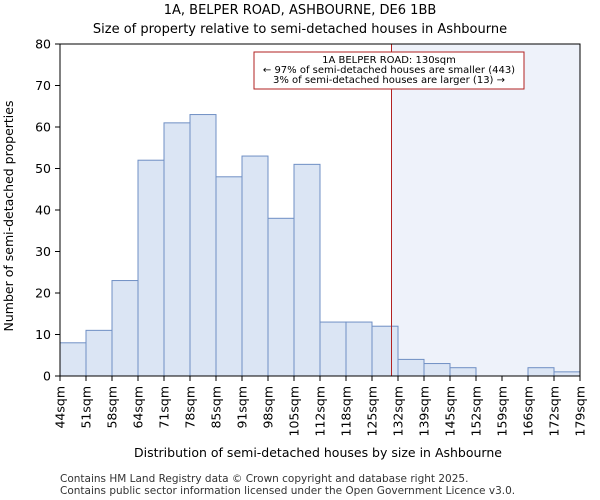 The height and width of the screenshot is (500, 600). I want to click on x-tick-label: 139sqm, so click(424, 411).